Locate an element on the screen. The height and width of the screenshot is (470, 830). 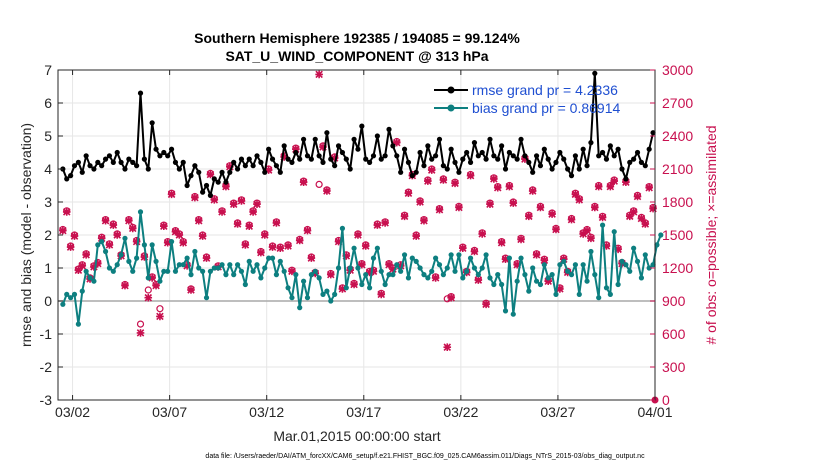
x-tick-label: 03/17 is located at coordinates (363, 412).